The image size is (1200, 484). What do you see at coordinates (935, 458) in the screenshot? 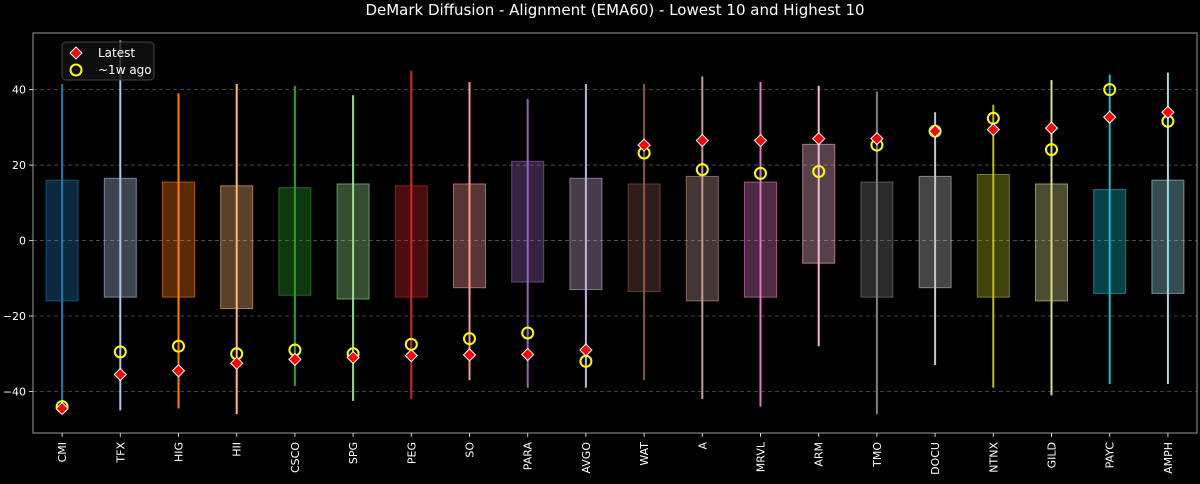
I see `x-tick-label: DOCU` at bounding box center [935, 458].